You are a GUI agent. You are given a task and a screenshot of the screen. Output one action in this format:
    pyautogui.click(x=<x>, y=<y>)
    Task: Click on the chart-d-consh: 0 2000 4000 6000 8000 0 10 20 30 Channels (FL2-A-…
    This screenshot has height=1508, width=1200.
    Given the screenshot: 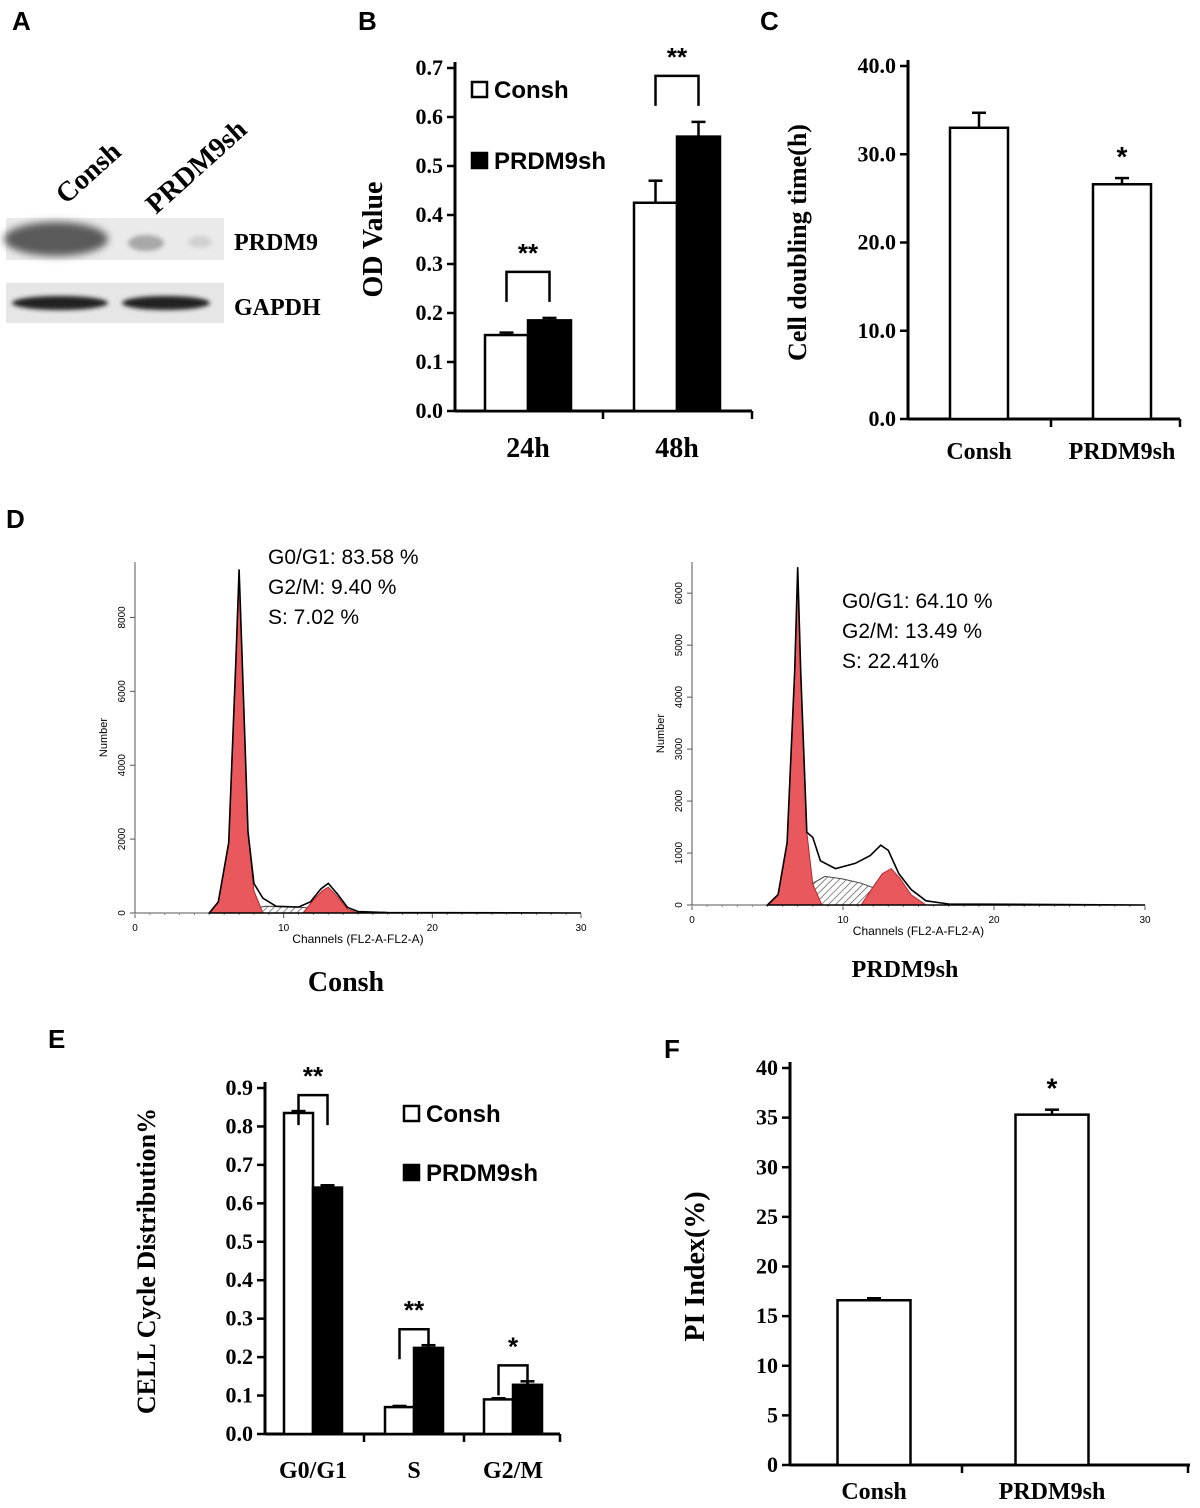 What is the action you would take?
    pyautogui.click(x=342, y=772)
    